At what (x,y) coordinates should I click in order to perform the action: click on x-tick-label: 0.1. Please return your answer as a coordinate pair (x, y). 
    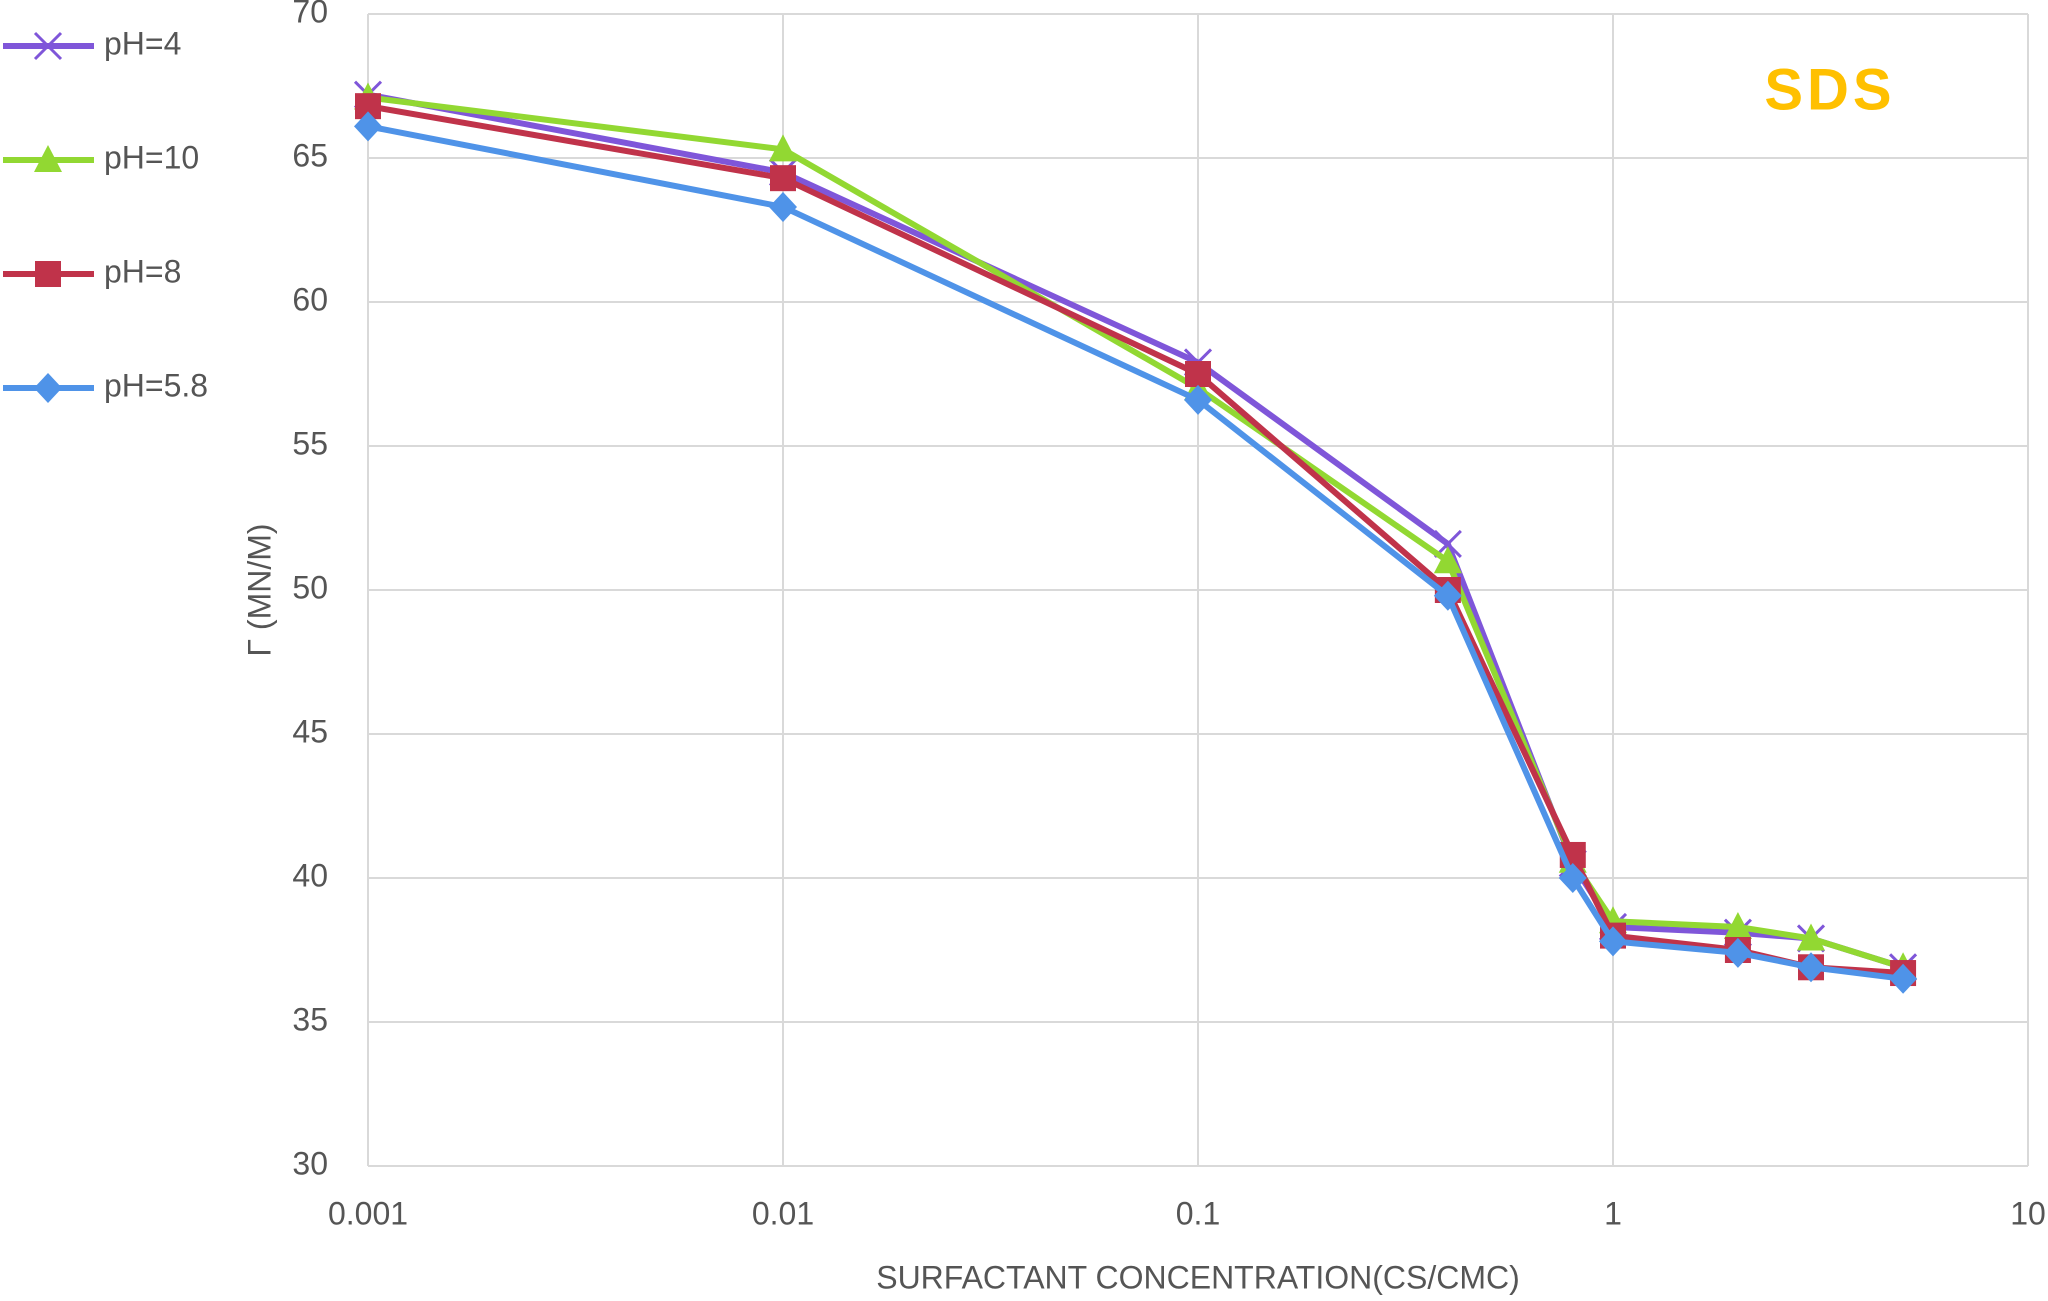
    Looking at the image, I should click on (1198, 1213).